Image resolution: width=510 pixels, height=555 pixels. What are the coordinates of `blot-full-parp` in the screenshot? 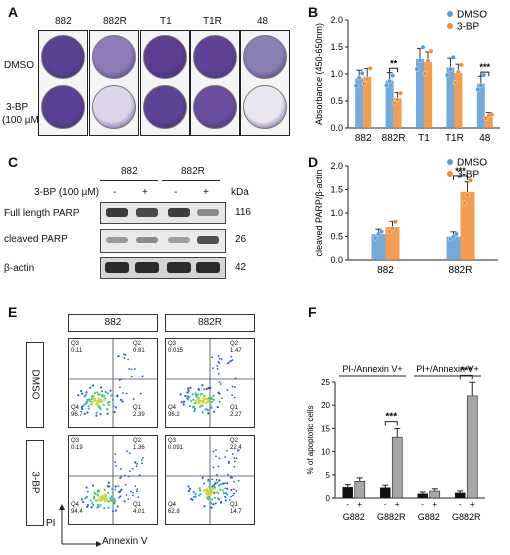 It's located at (163, 213).